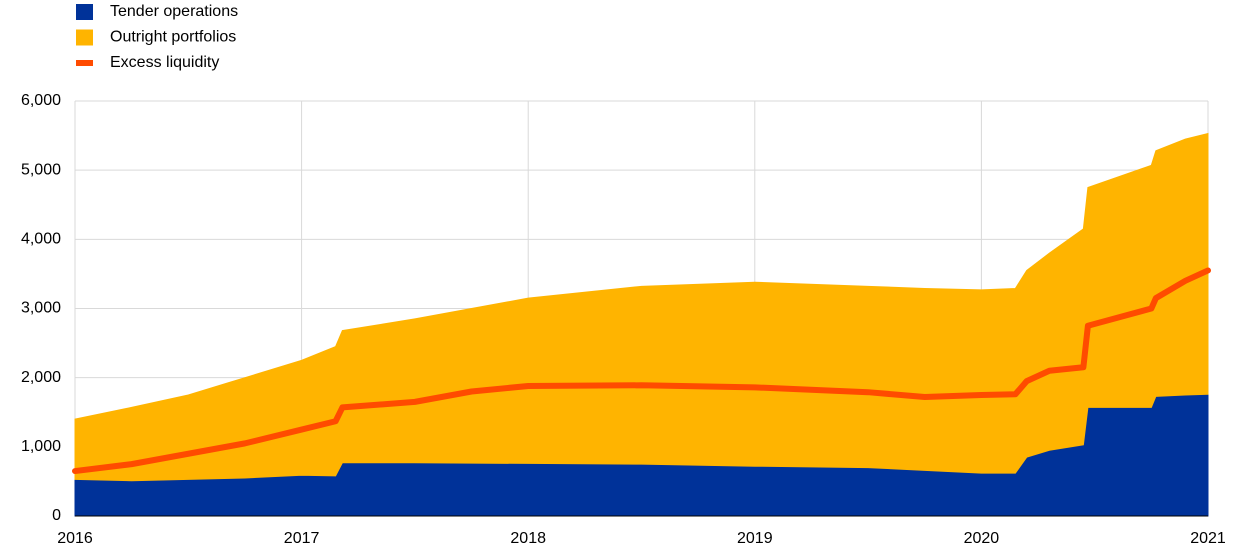 This screenshot has width=1240, height=556. Describe the element at coordinates (1208, 538) in the screenshot. I see `x-tick-label: 2021` at that location.